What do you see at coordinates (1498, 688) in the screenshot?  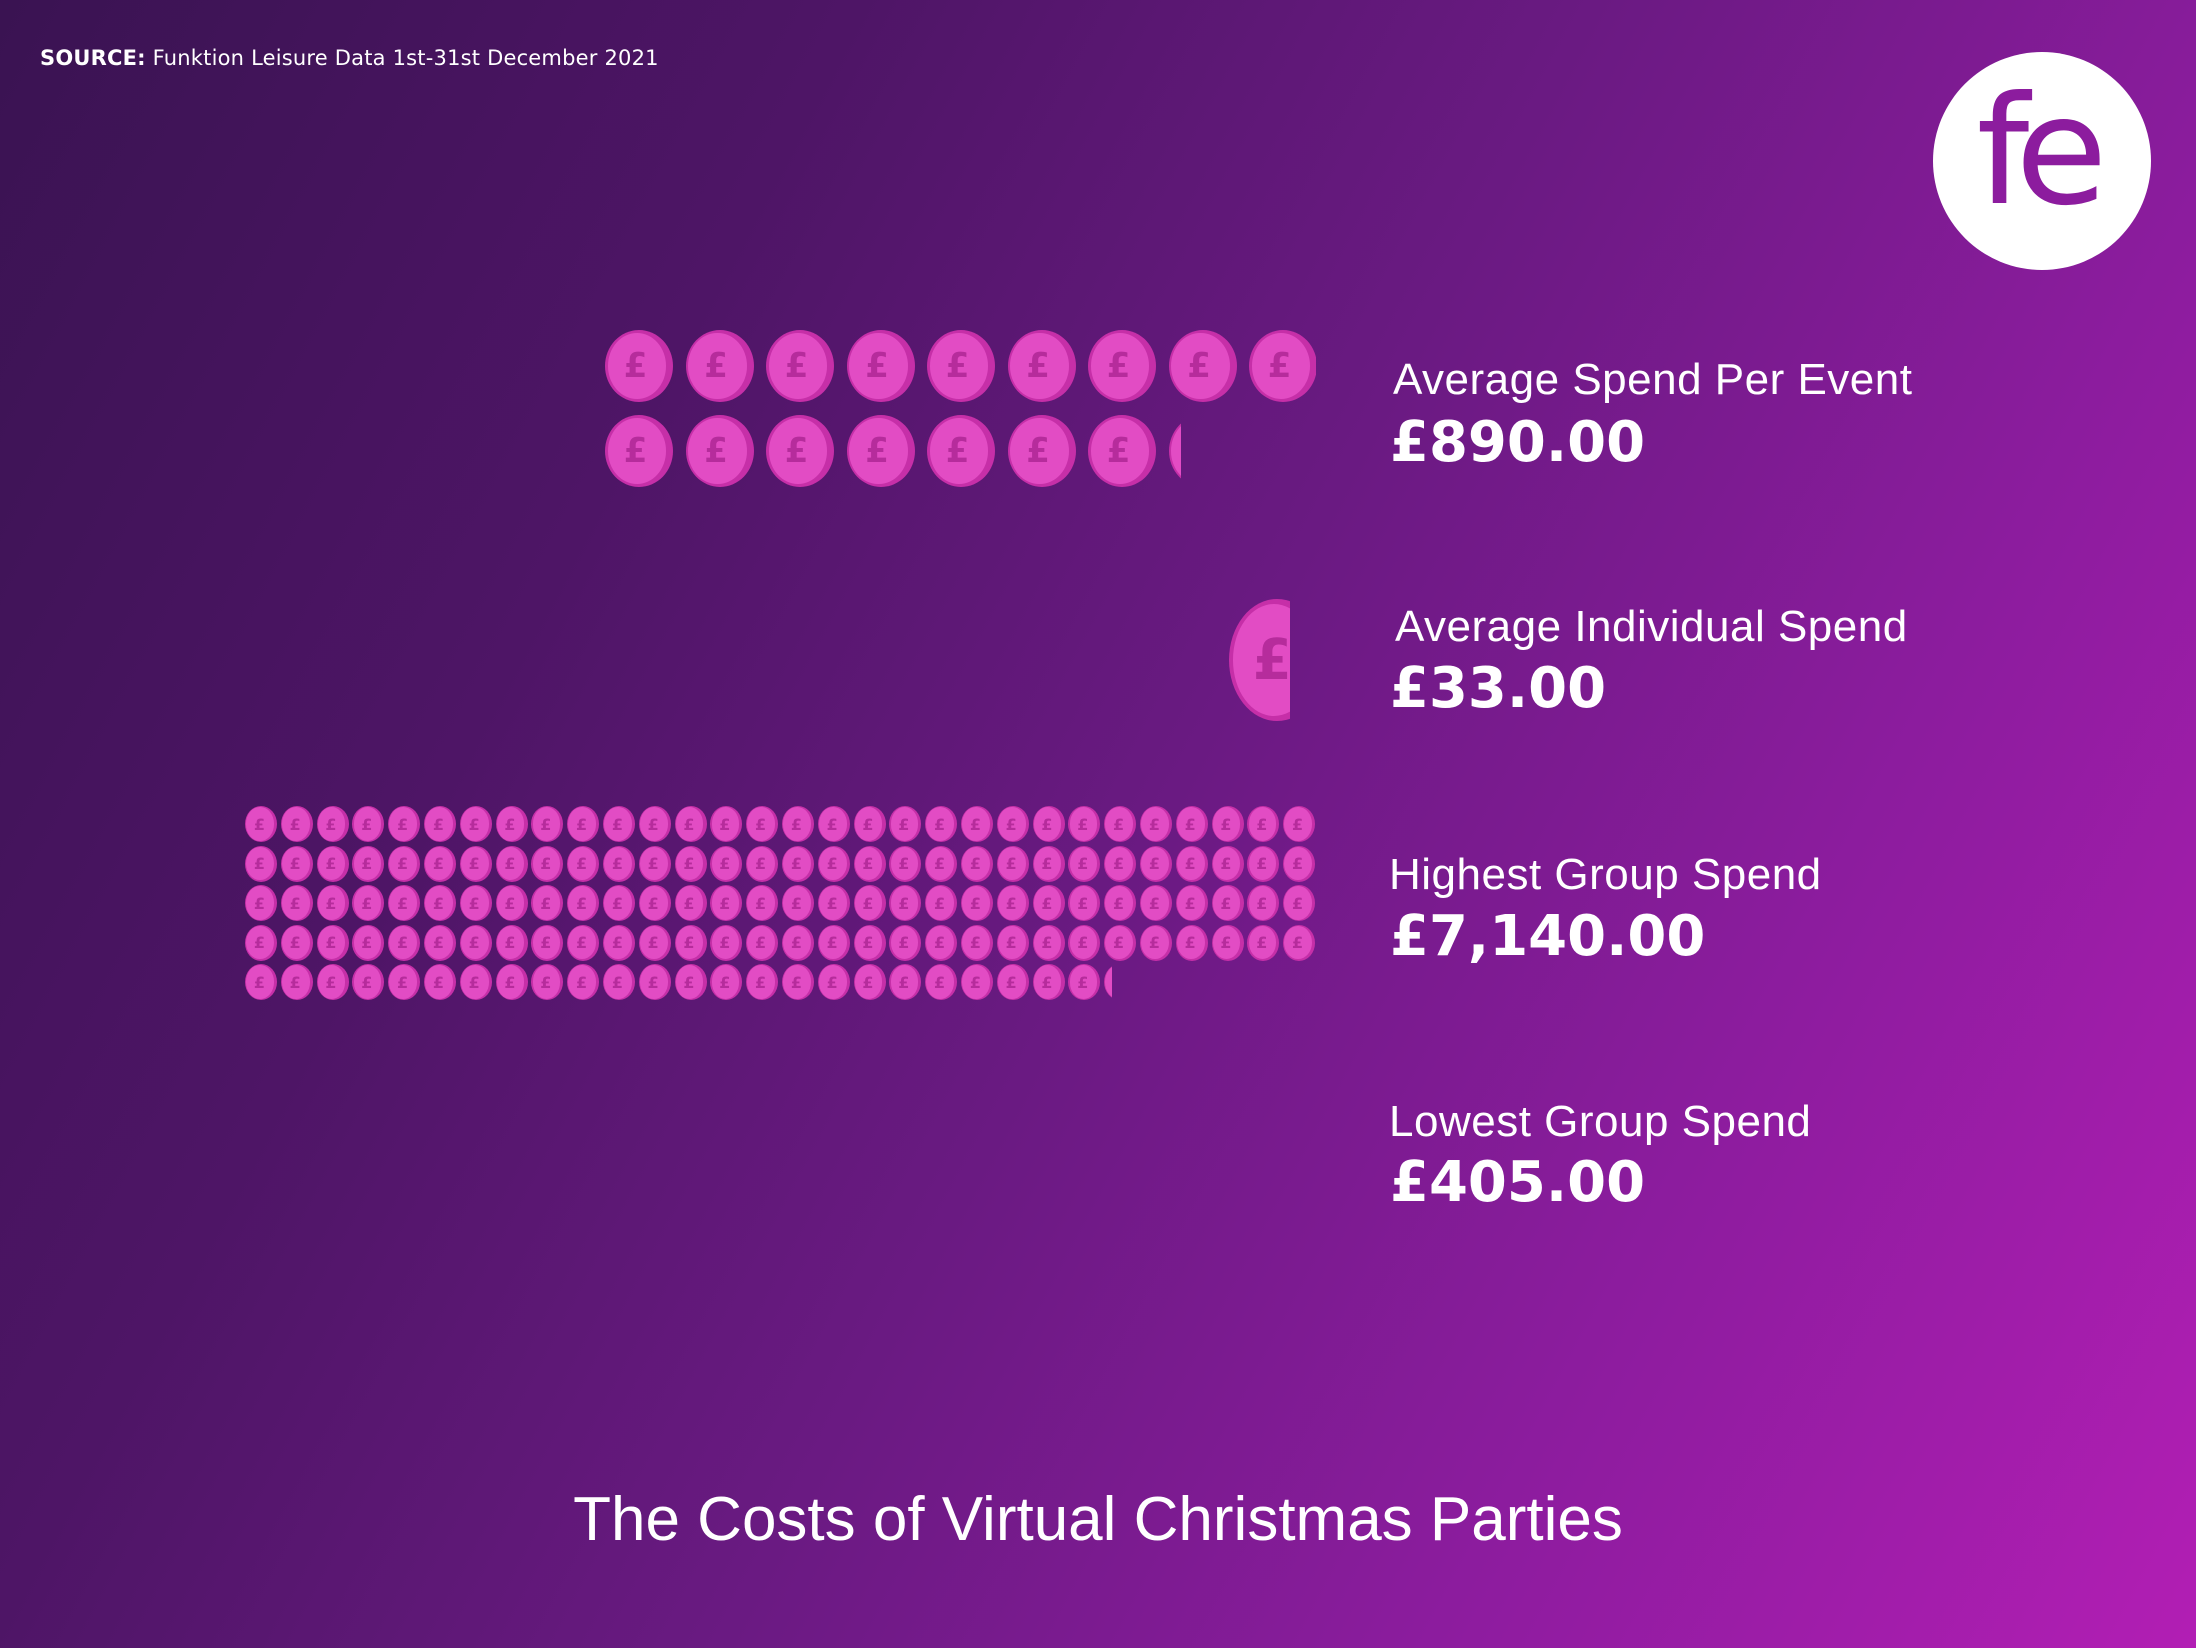 I see `value-average-individual-spend: £33.00` at bounding box center [1498, 688].